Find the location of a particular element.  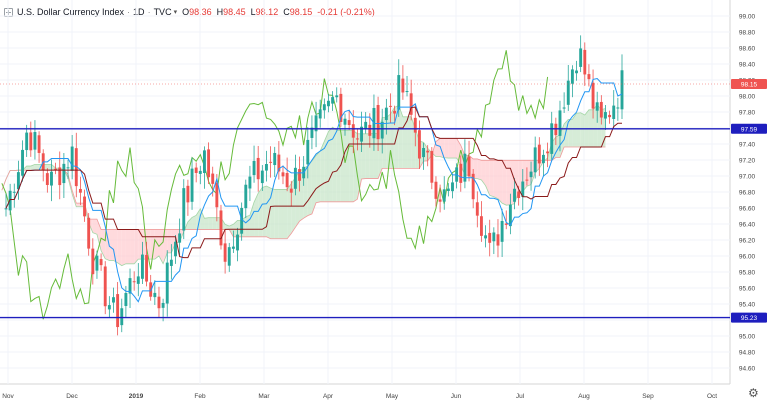

x-tick-label: Nov is located at coordinates (8, 396).